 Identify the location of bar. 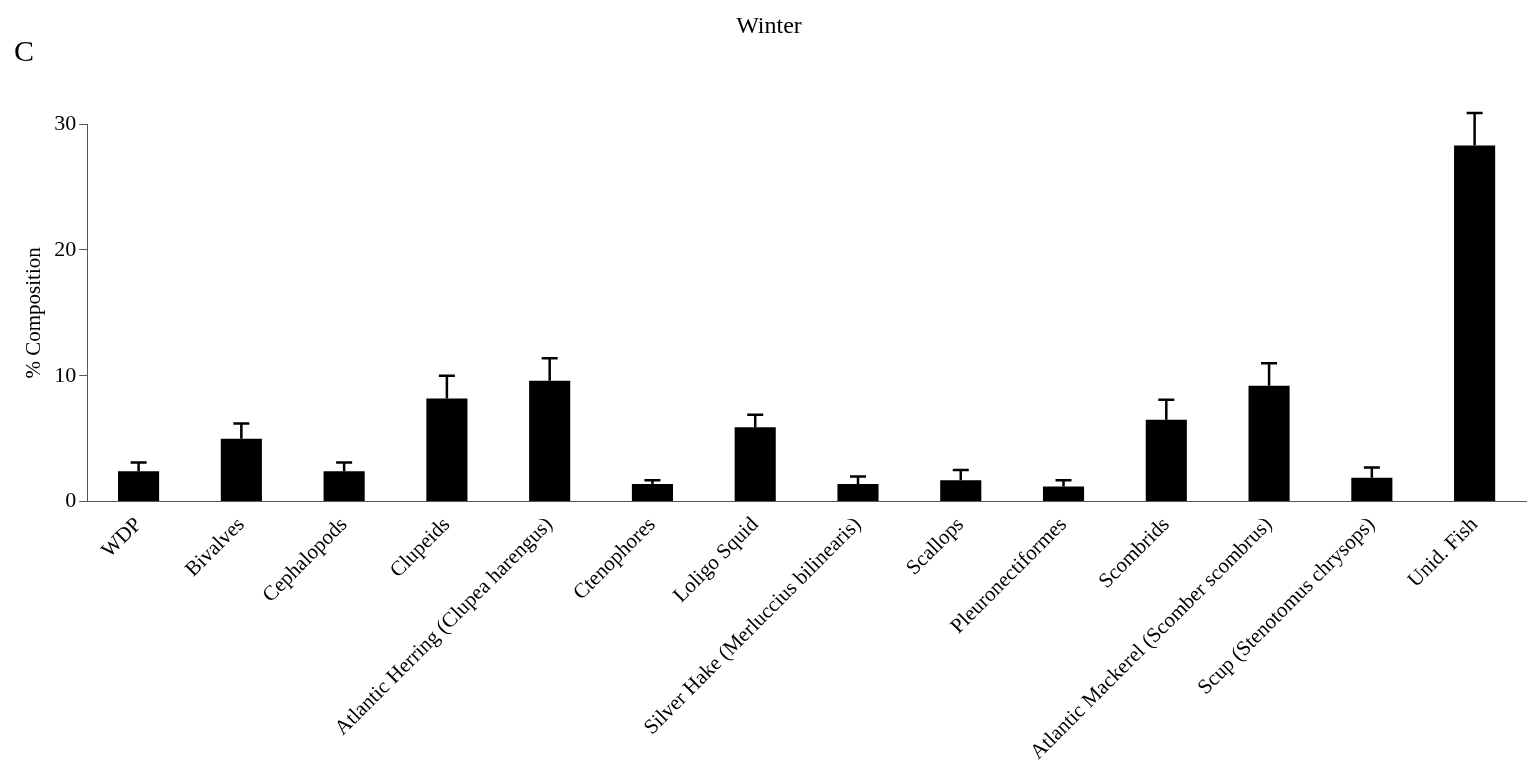
(652, 492).